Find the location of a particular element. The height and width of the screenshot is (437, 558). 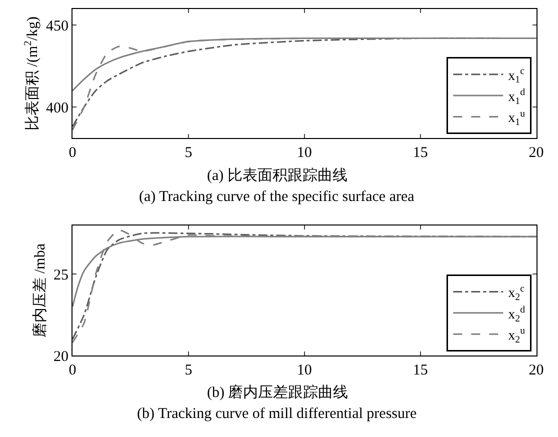

y-tick-label: 20 is located at coordinates (60, 356).